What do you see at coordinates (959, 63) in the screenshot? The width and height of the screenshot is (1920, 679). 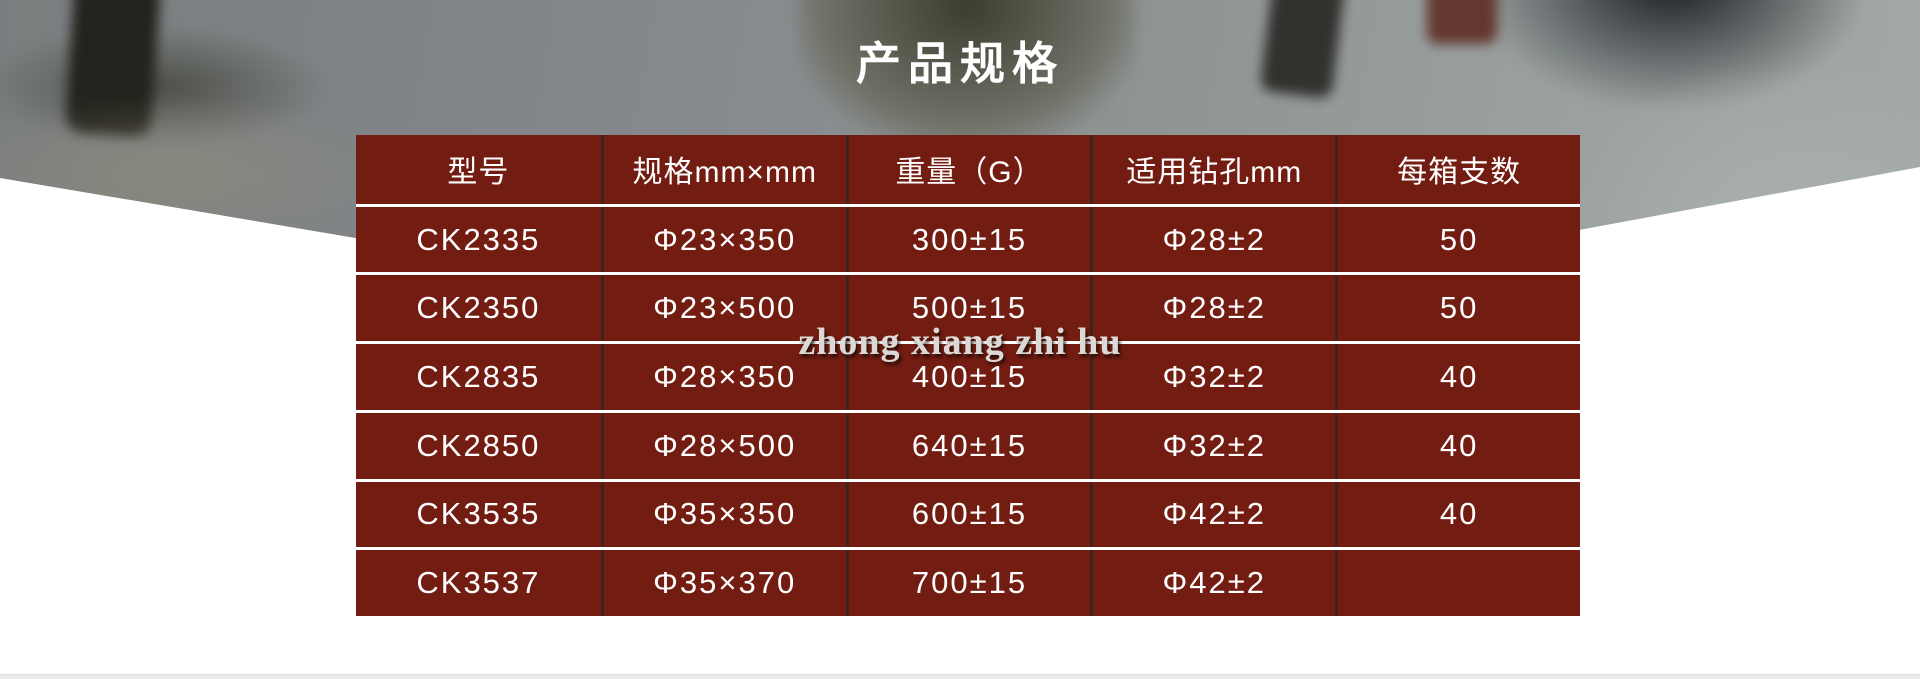 I see `page-title: 产品规格` at bounding box center [959, 63].